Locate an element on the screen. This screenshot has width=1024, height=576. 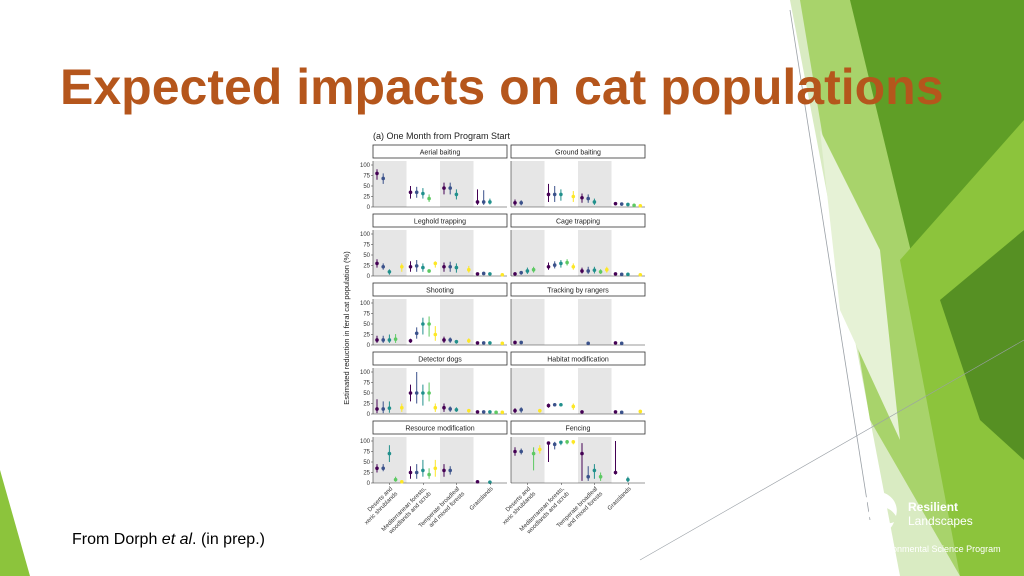
caption-prefix: From Dorph is located at coordinates (117, 539).